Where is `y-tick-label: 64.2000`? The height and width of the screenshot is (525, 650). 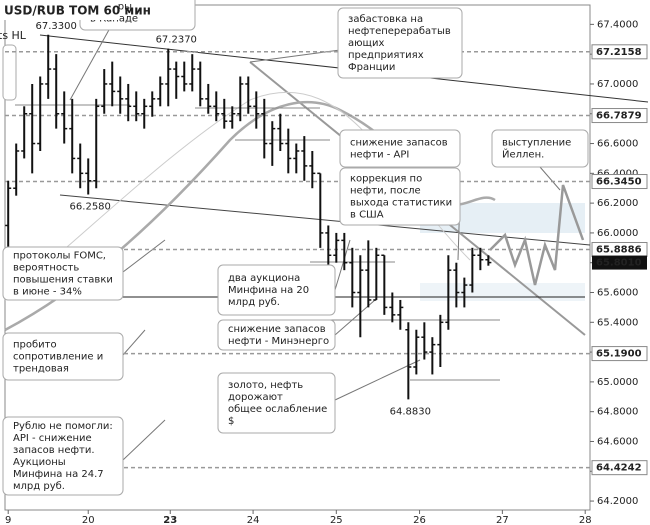 y-tick-label: 64.2000 is located at coordinates (617, 501).